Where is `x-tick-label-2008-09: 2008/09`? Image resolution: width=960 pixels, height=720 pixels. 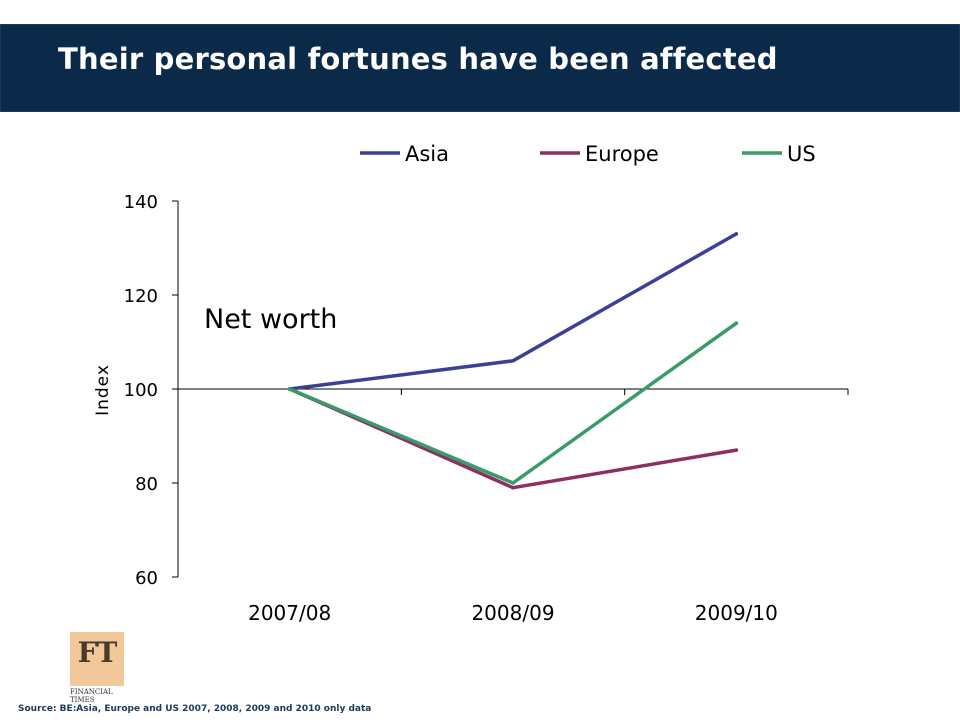
x-tick-label-2008-09: 2008/09 is located at coordinates (512, 613).